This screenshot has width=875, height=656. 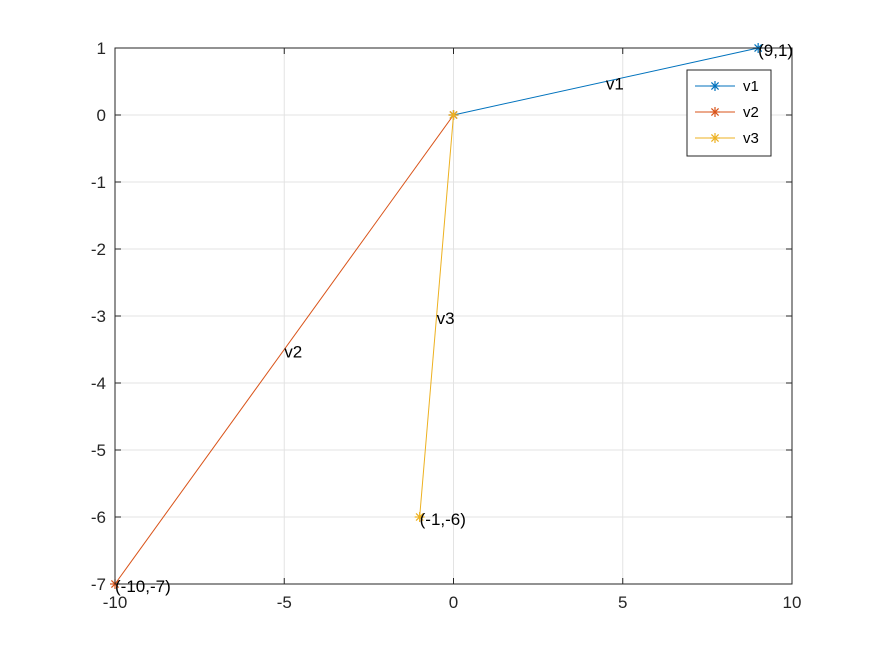 I want to click on legend-label-v2: v2, so click(x=751, y=112).